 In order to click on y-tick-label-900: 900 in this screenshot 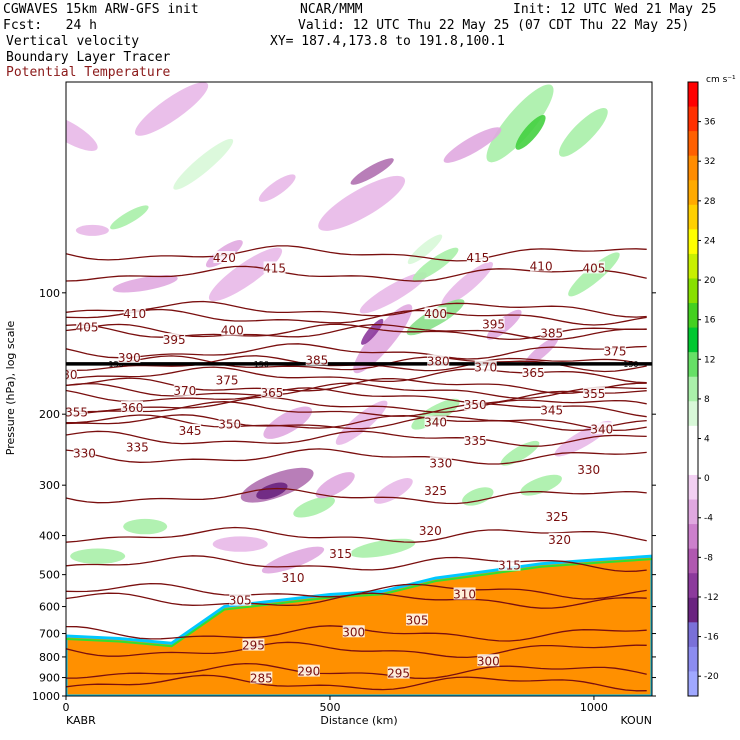, I will do `click(49, 678)`.